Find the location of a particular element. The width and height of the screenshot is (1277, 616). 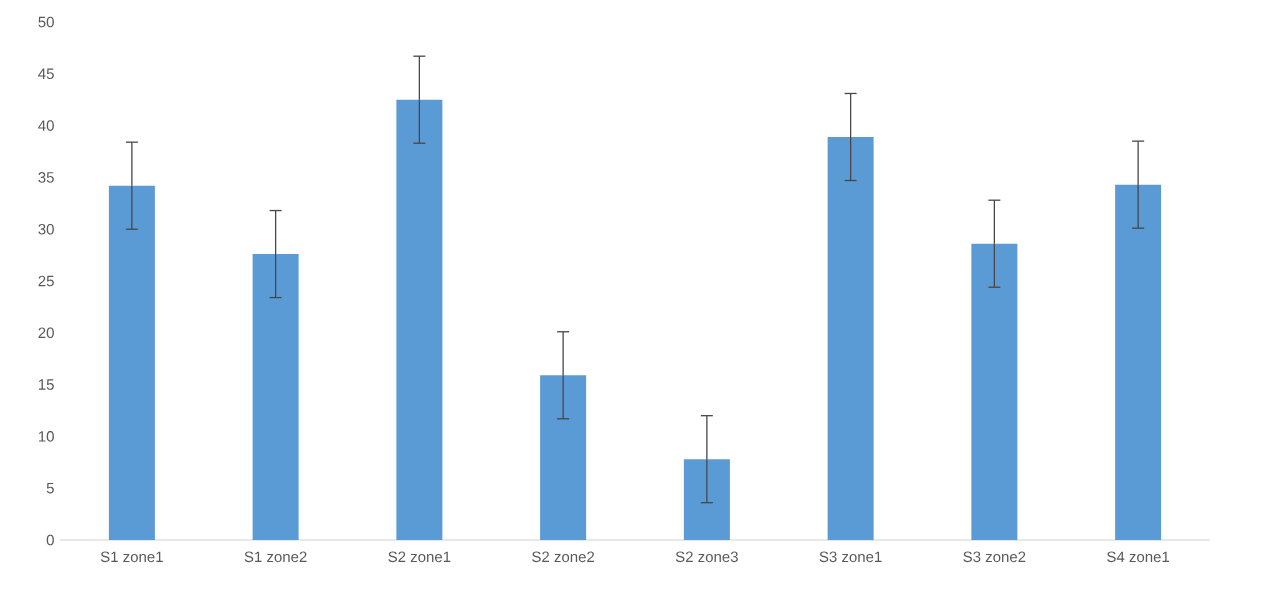

y-tick-label: 15 is located at coordinates (46, 384).